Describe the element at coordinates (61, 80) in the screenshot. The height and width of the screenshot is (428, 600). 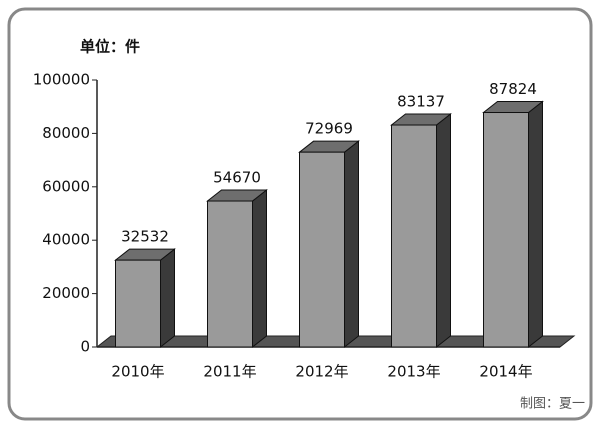
I see `y-tick-label: 100000` at that location.